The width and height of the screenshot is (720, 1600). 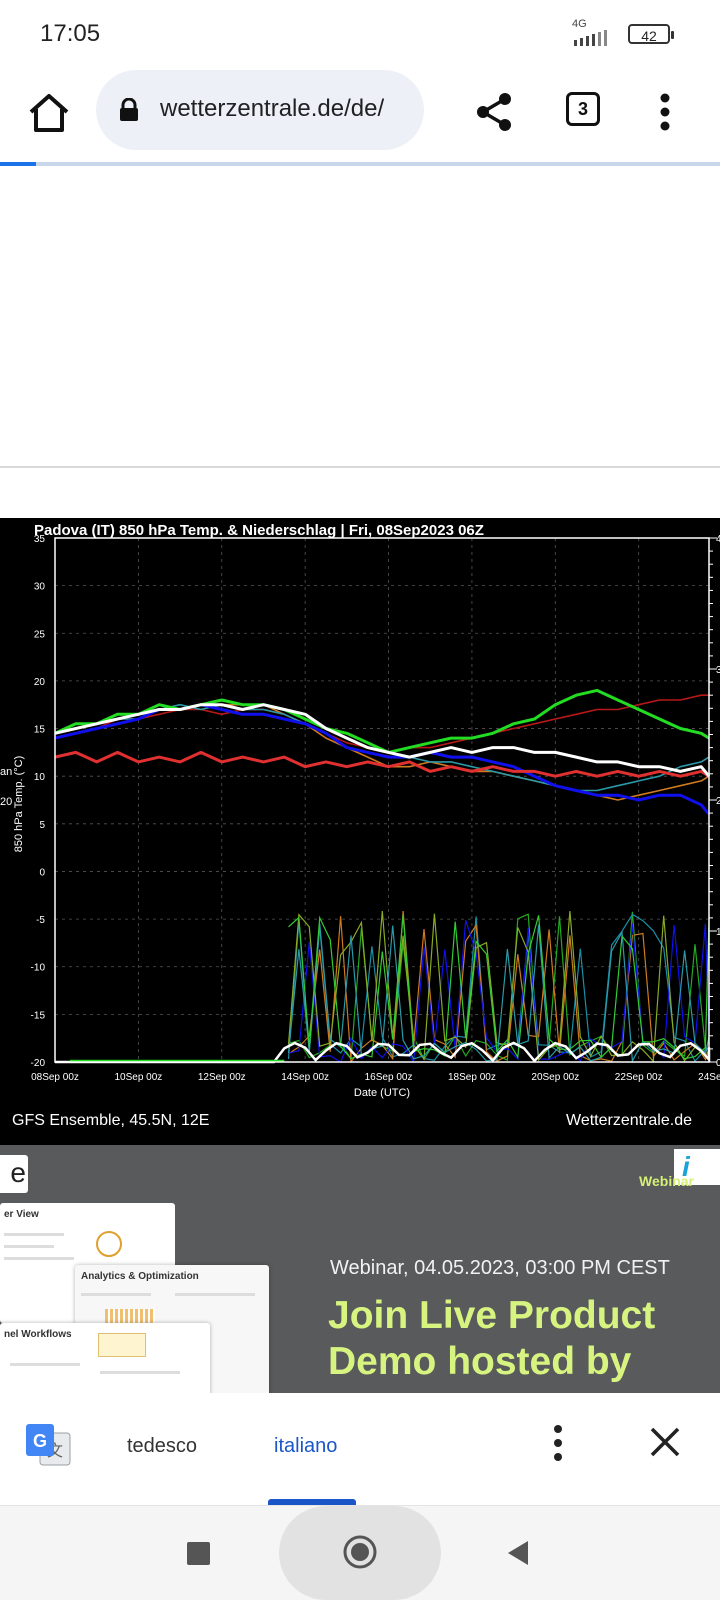 I want to click on google-translate-icon: 文 G, so click(x=48, y=1445).